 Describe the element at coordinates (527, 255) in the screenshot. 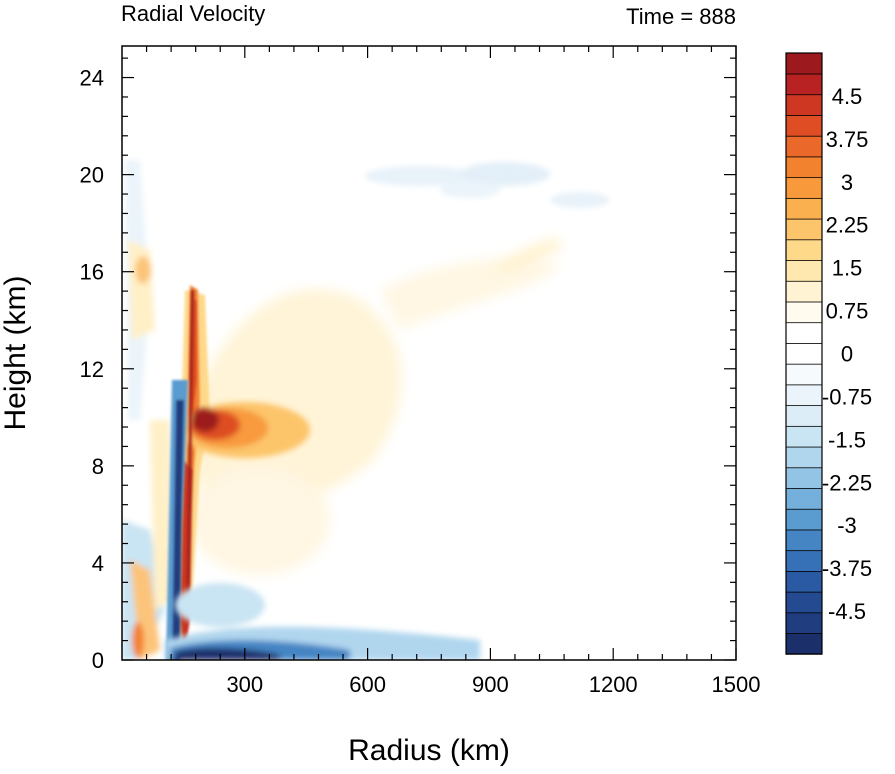

I see `weak-outflow-streak` at that location.